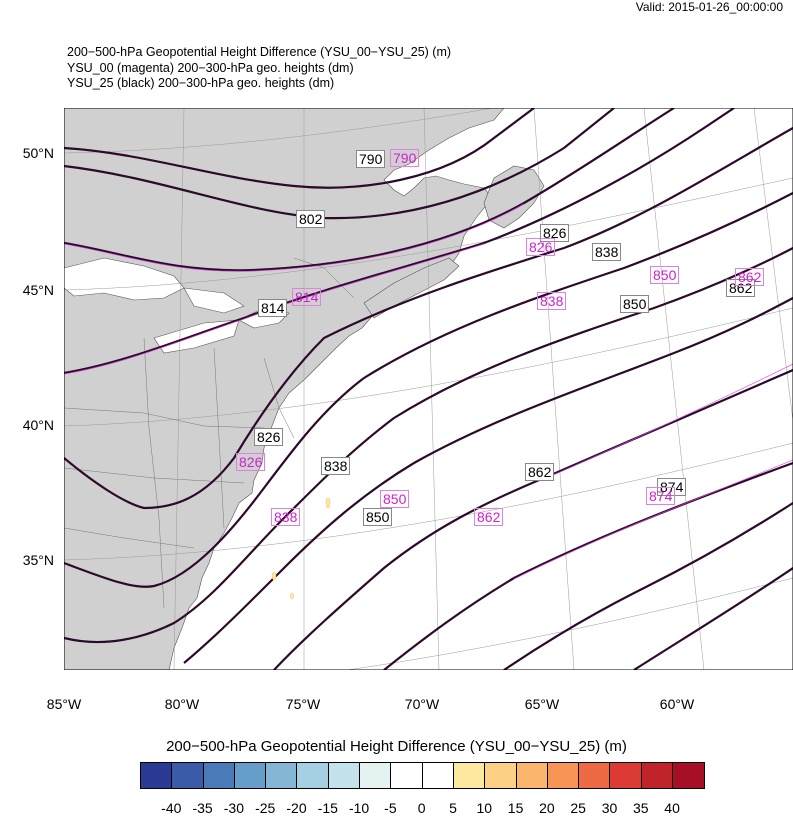 The image size is (793, 818). What do you see at coordinates (635, 304) in the screenshot?
I see `label-black-850a: 850` at bounding box center [635, 304].